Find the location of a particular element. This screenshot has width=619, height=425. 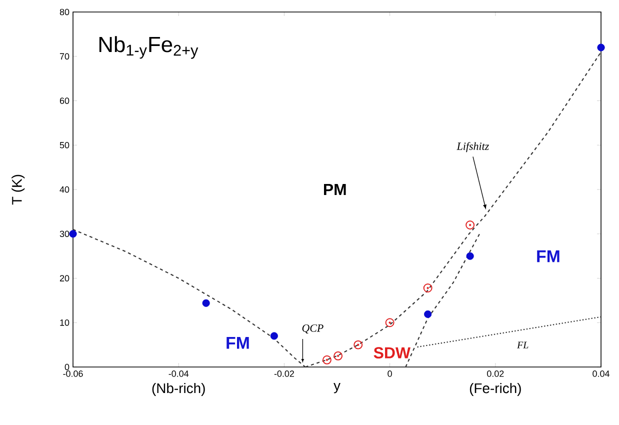

x-tick-label: -0.04 is located at coordinates (178, 373).